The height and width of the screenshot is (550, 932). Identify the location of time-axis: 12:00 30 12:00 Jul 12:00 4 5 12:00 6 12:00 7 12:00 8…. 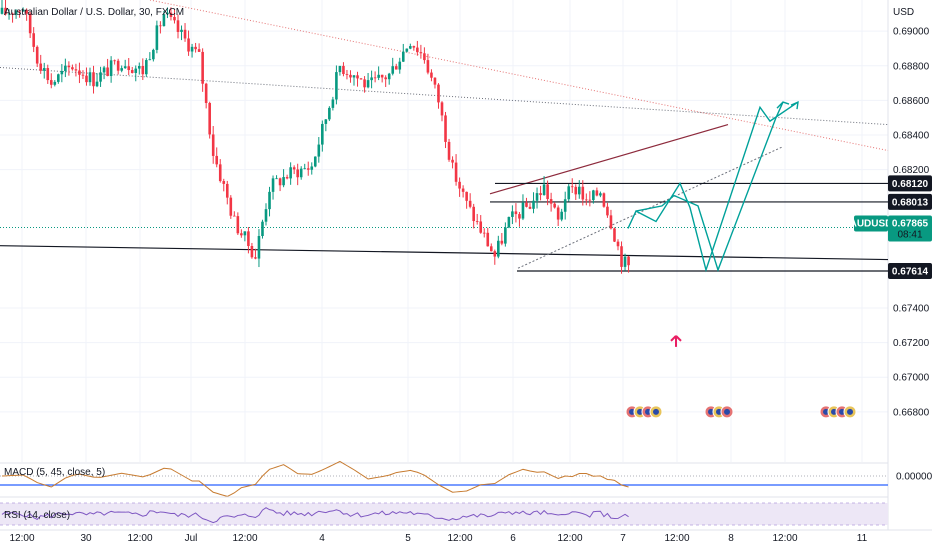
(438, 538).